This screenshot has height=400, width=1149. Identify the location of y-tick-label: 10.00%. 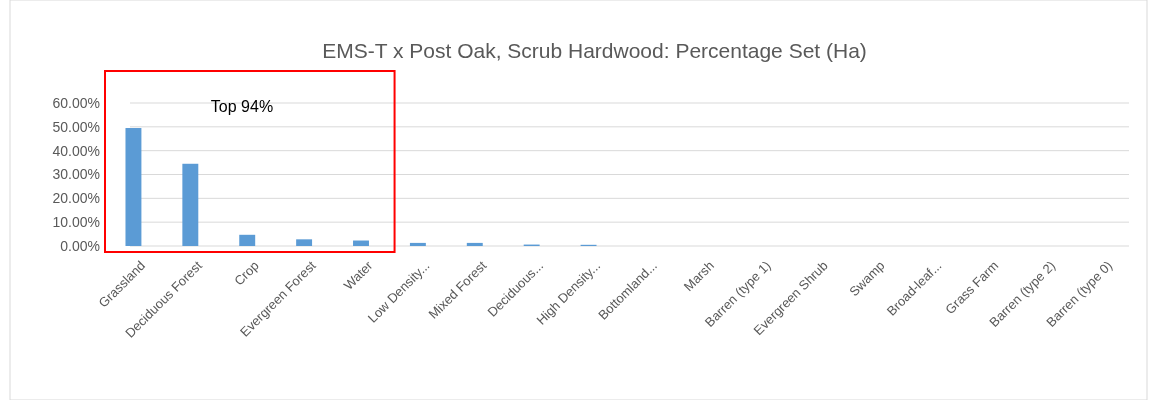
(76, 222).